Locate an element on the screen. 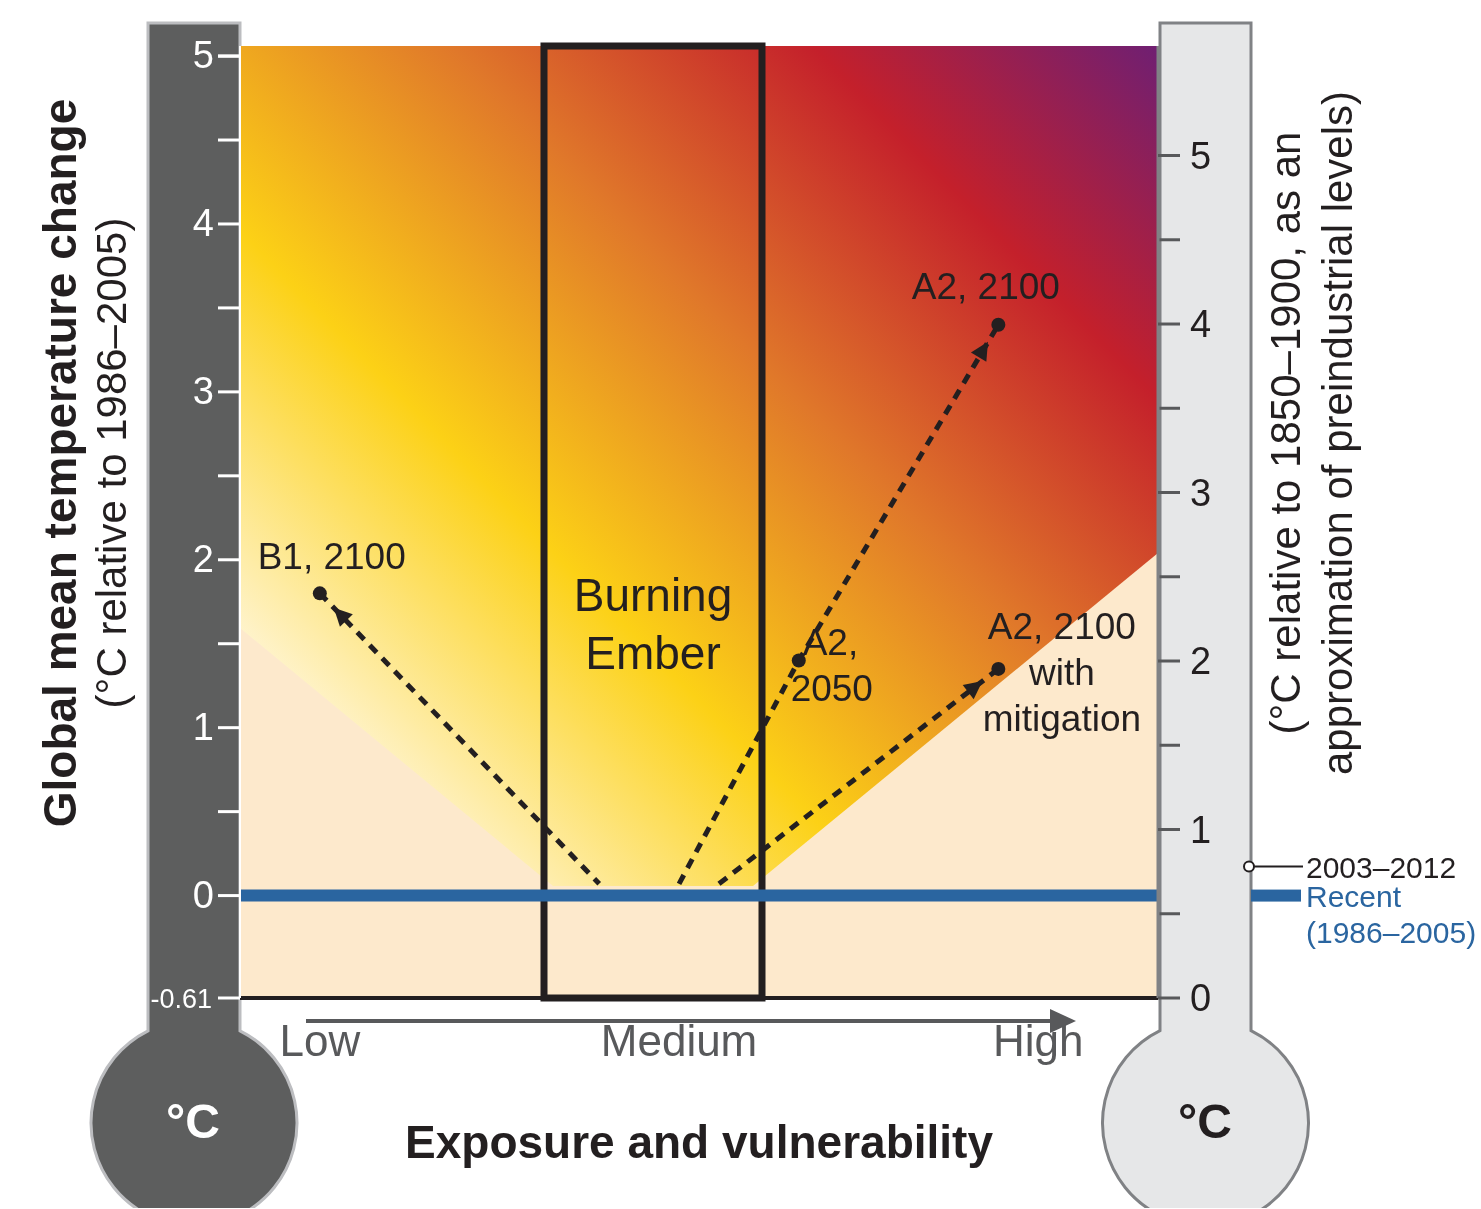 The image size is (1481, 1209). y2-tick-label: 0 is located at coordinates (1201, 998).